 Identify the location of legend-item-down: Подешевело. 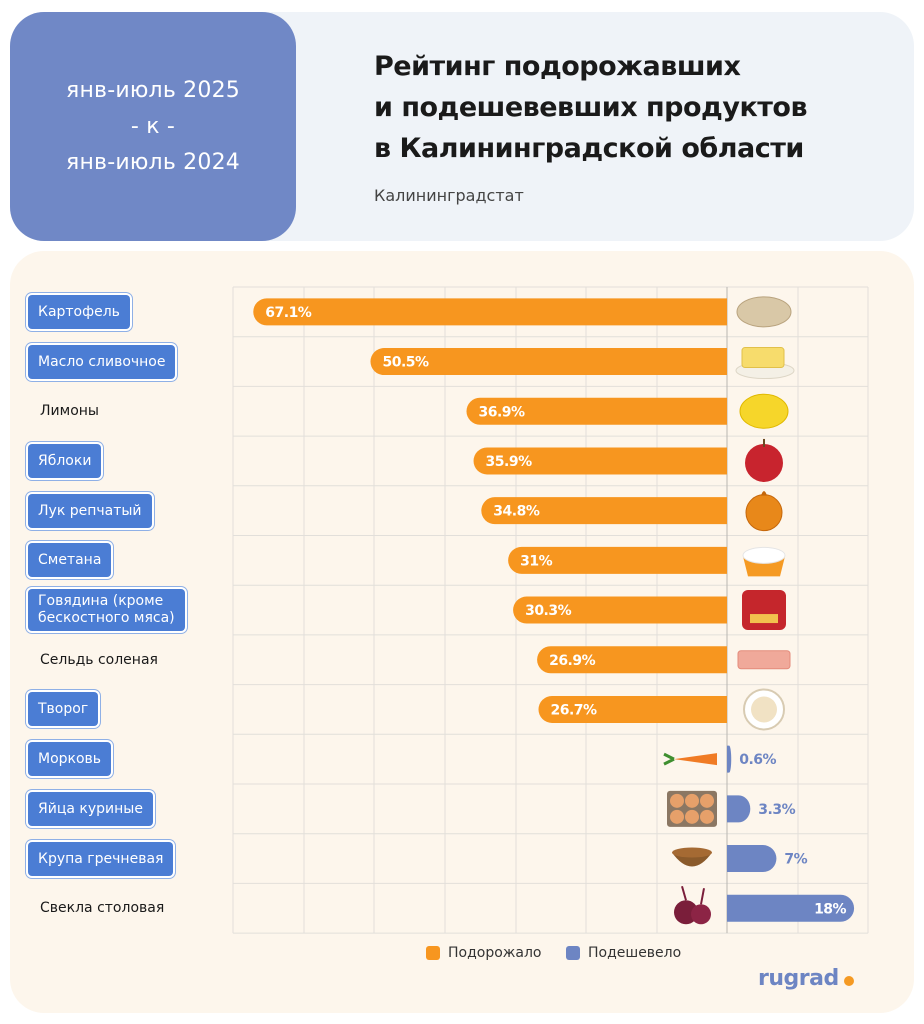
(623, 953).